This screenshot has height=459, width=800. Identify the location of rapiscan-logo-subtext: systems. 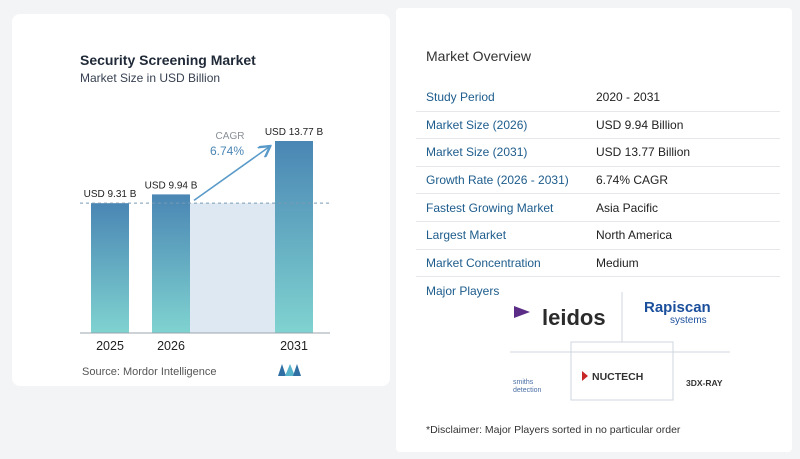
(688, 320).